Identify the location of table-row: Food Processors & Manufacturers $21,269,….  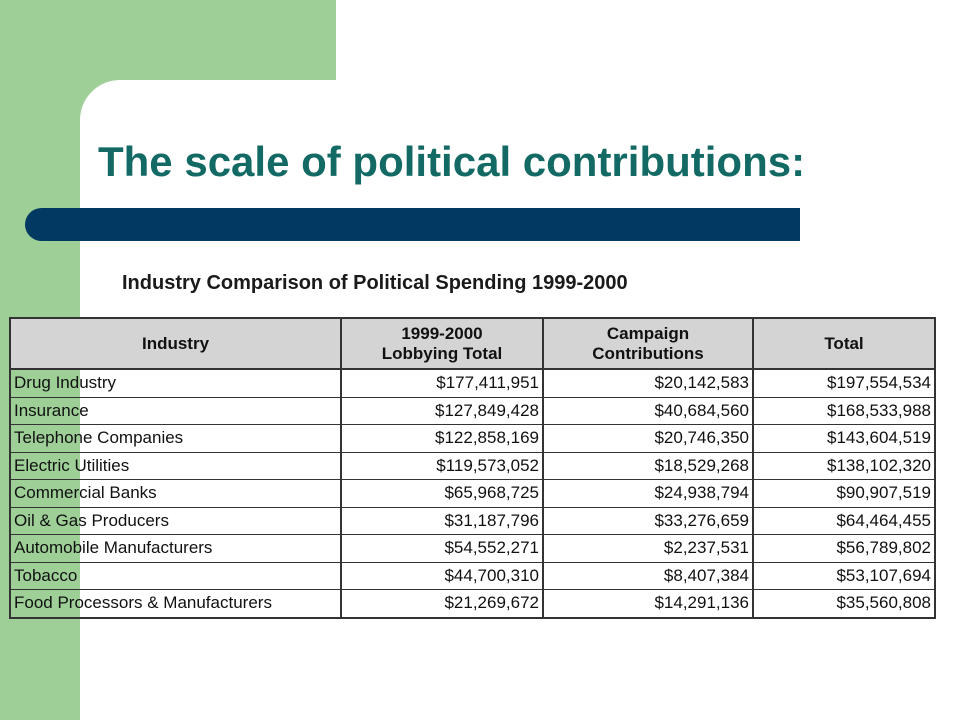
(472, 603).